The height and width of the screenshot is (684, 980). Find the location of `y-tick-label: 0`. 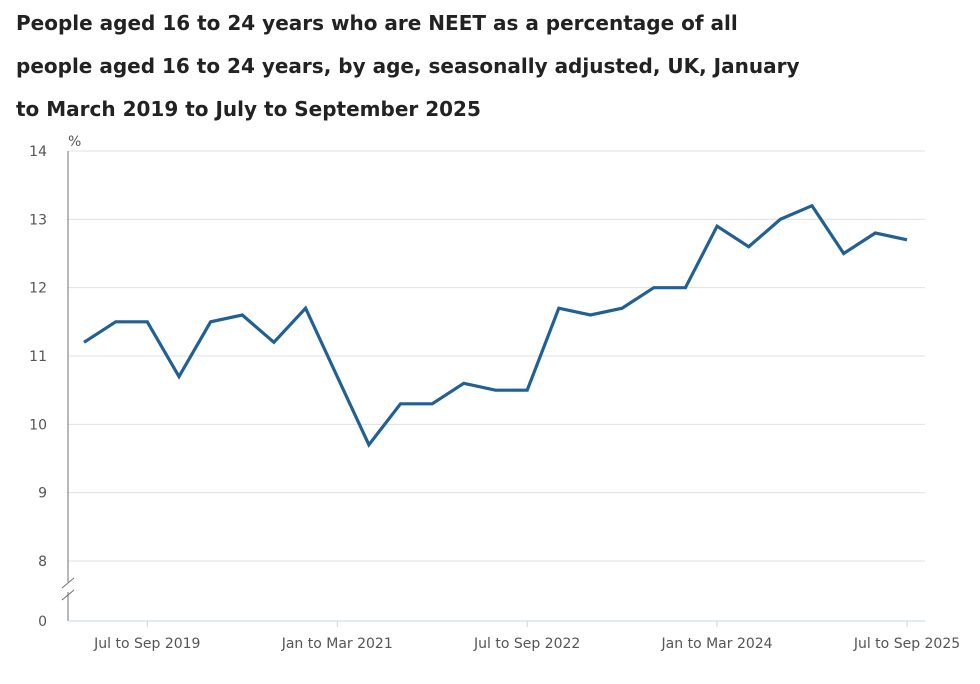

y-tick-label: 0 is located at coordinates (42, 622).